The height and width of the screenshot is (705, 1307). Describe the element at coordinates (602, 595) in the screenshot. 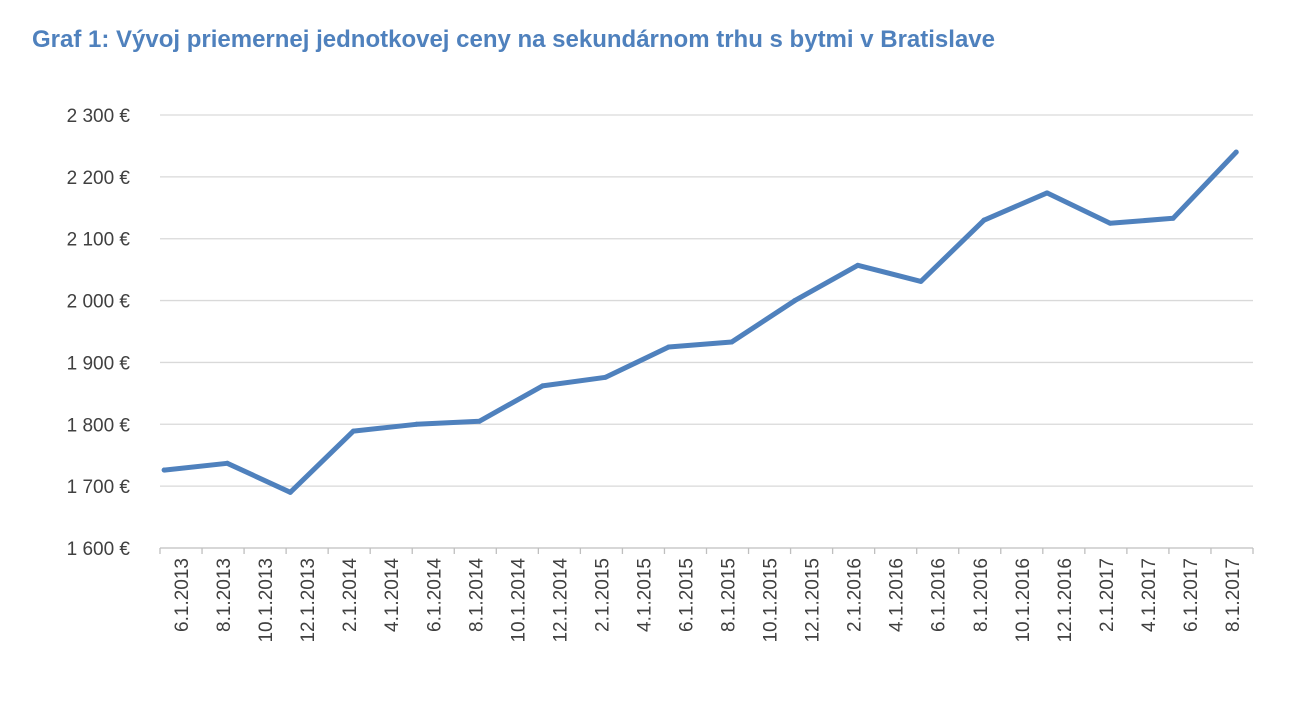

I see `x-tick-label: 2.1.2015` at that location.